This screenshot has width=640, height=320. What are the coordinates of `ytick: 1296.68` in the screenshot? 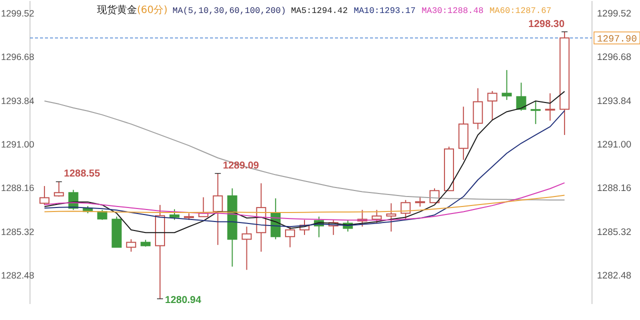 It's located at (17, 57).